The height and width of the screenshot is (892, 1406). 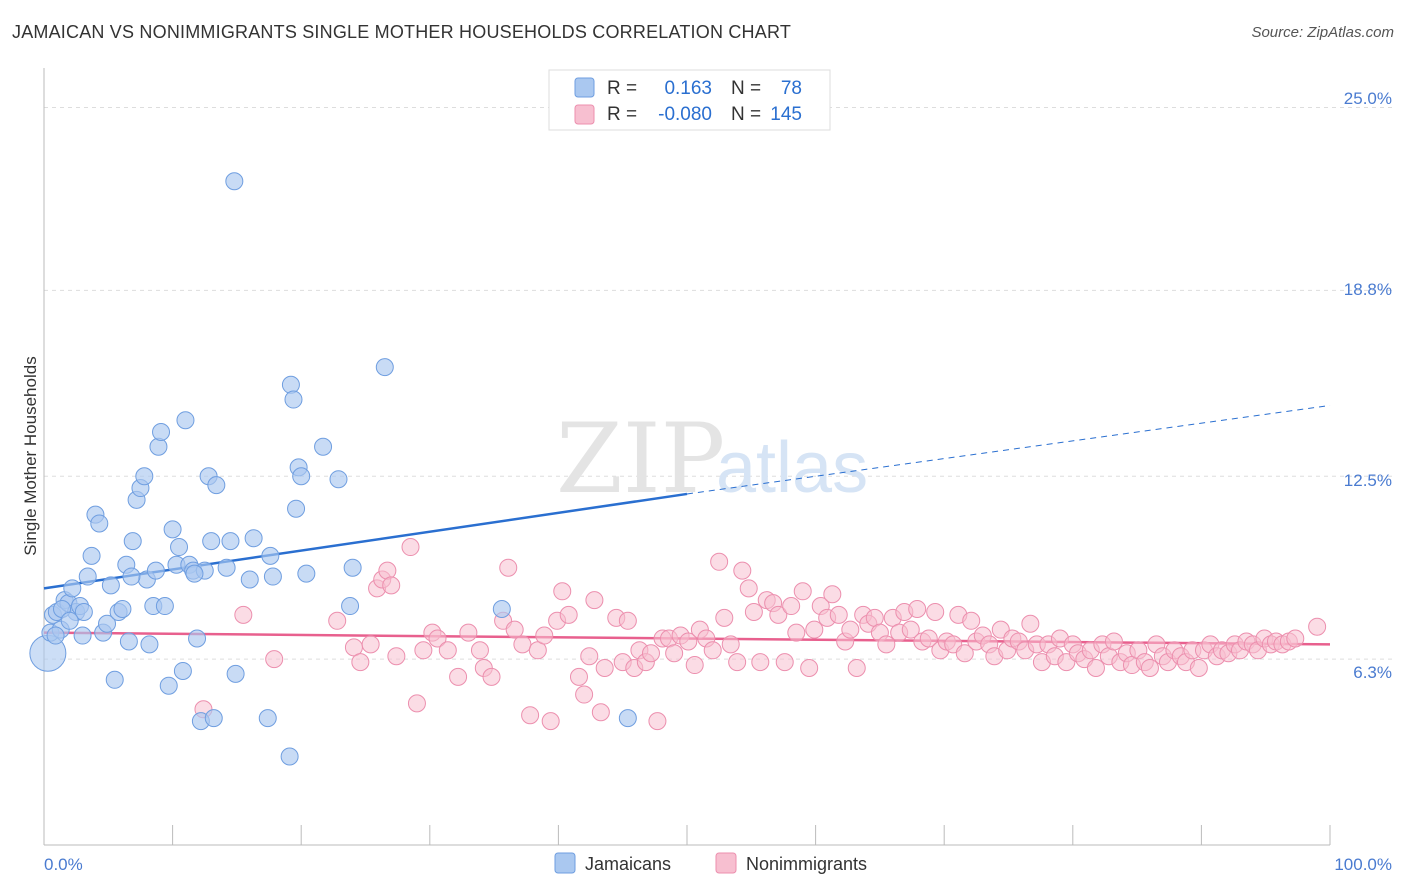 I want to click on legend-frame, so click(x=689, y=100).